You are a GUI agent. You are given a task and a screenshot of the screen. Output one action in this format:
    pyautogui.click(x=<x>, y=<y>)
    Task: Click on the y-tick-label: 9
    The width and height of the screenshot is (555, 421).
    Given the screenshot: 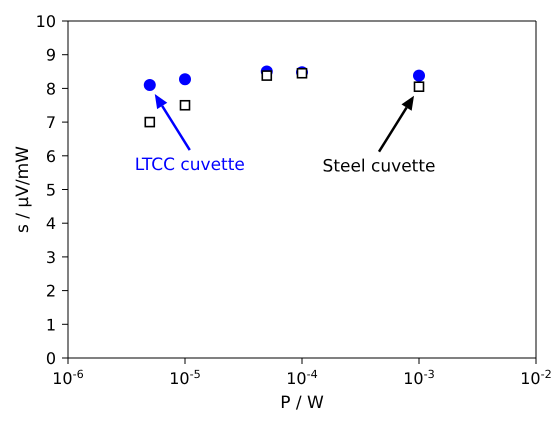 What is the action you would take?
    pyautogui.click(x=51, y=55)
    